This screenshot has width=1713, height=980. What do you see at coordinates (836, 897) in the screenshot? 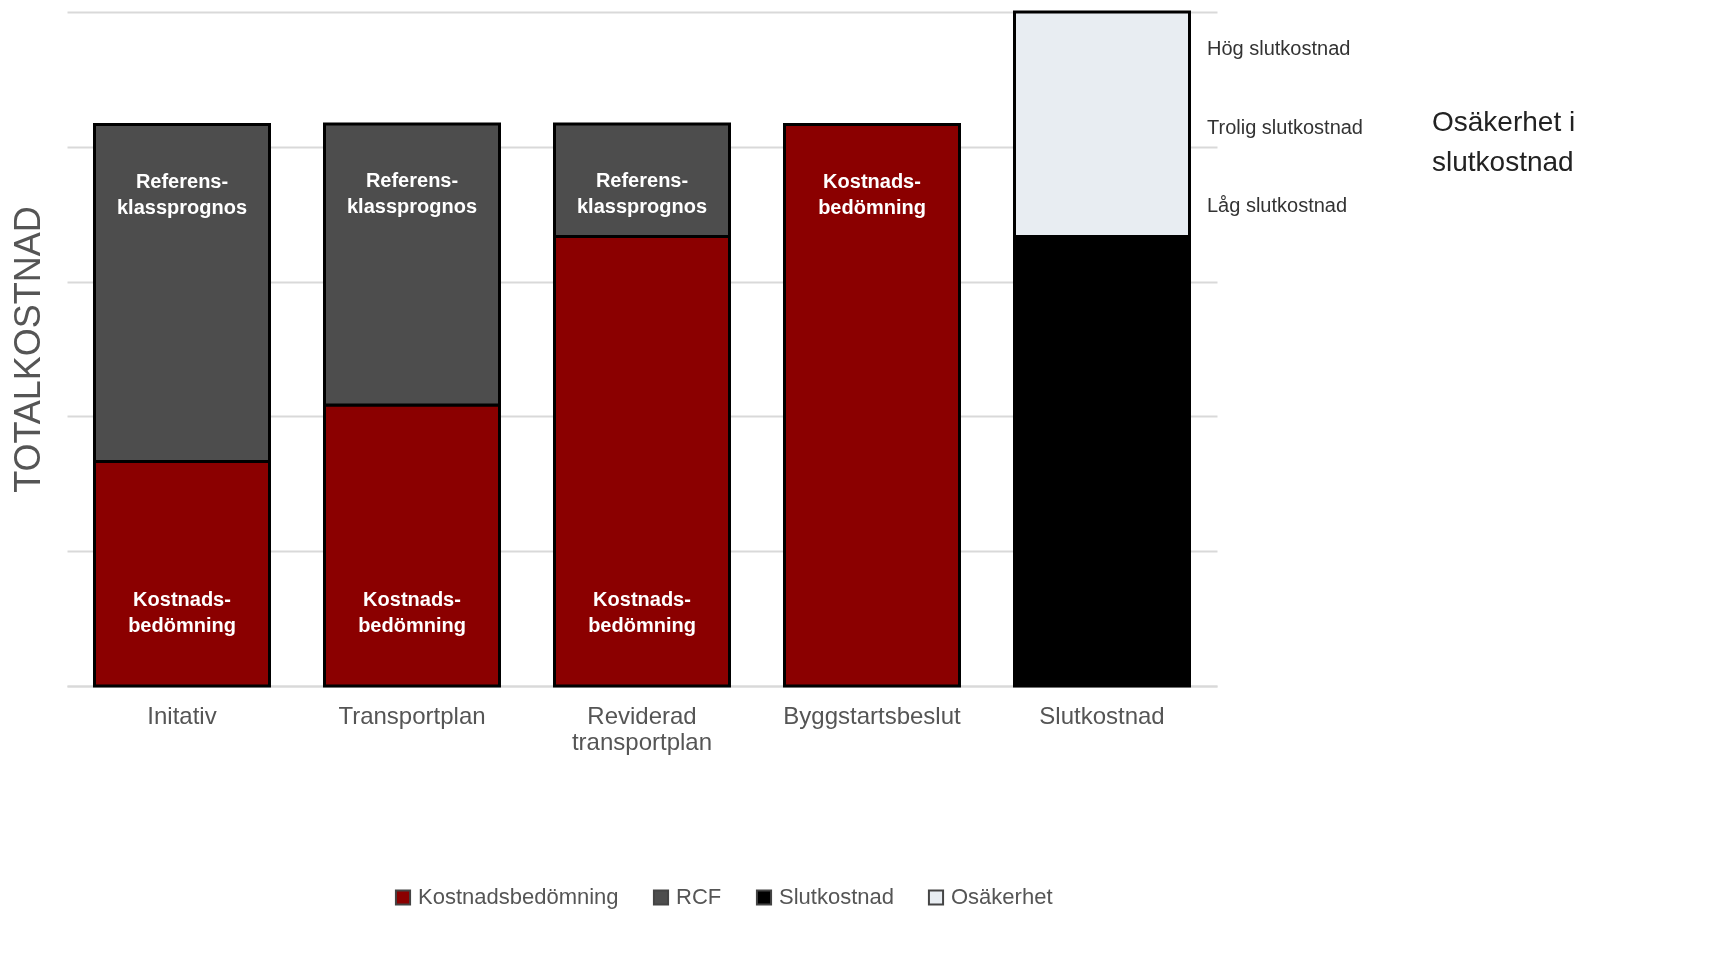
I see `legend-label: Slutkostnad` at bounding box center [836, 897].